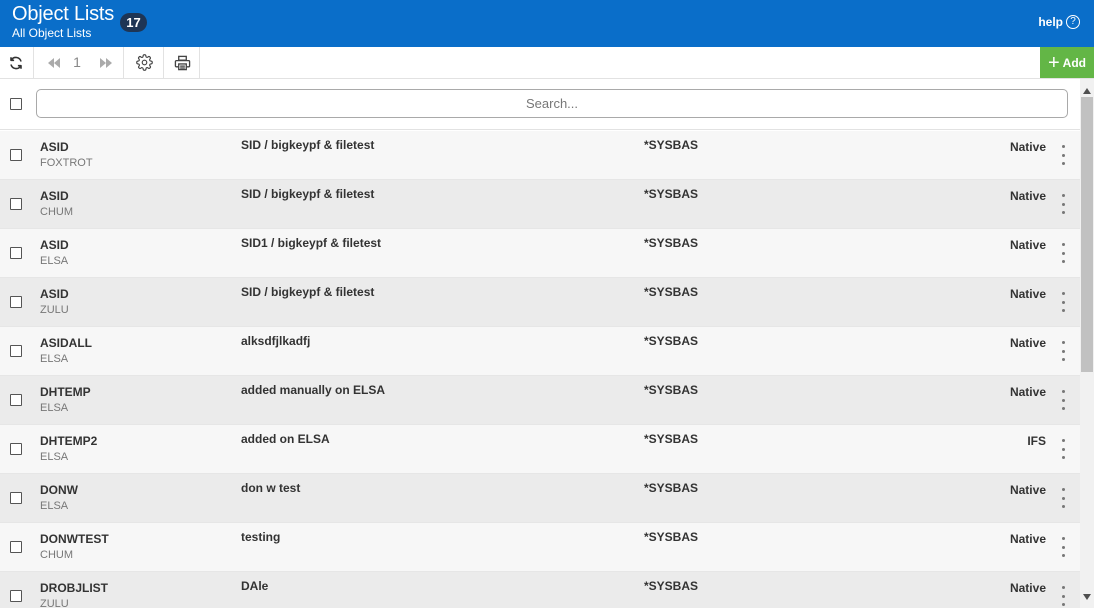 This screenshot has height=608, width=1094. Describe the element at coordinates (1074, 62) in the screenshot. I see `add-label: Add` at that location.